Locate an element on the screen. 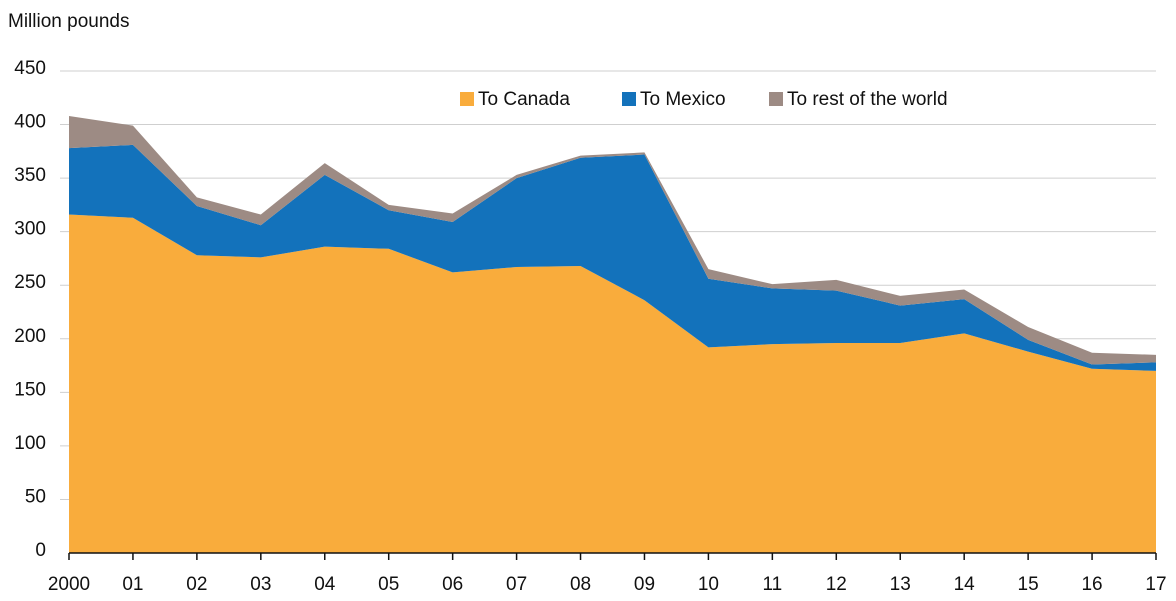 The image size is (1176, 601). x-tick-label: 12 is located at coordinates (836, 584).